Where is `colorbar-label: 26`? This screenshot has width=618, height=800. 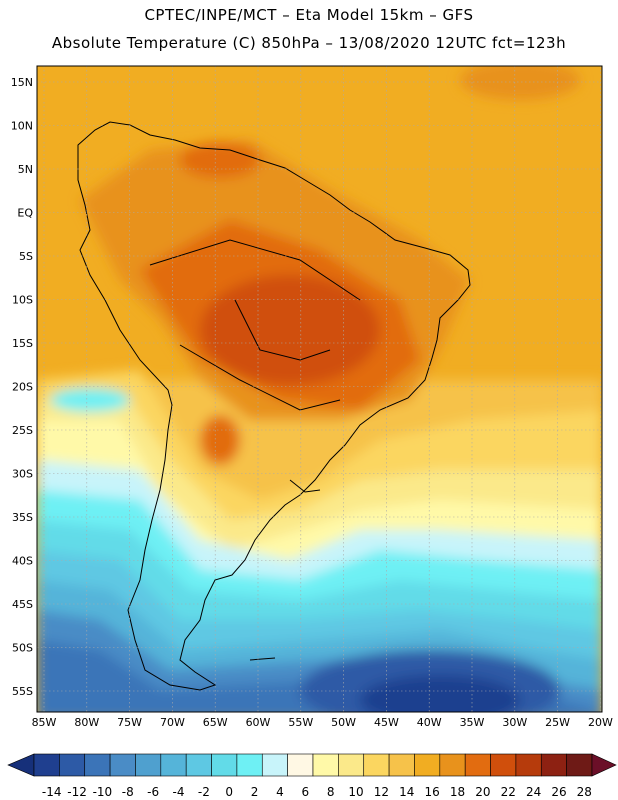 colorbar-label: 26 is located at coordinates (558, 792).